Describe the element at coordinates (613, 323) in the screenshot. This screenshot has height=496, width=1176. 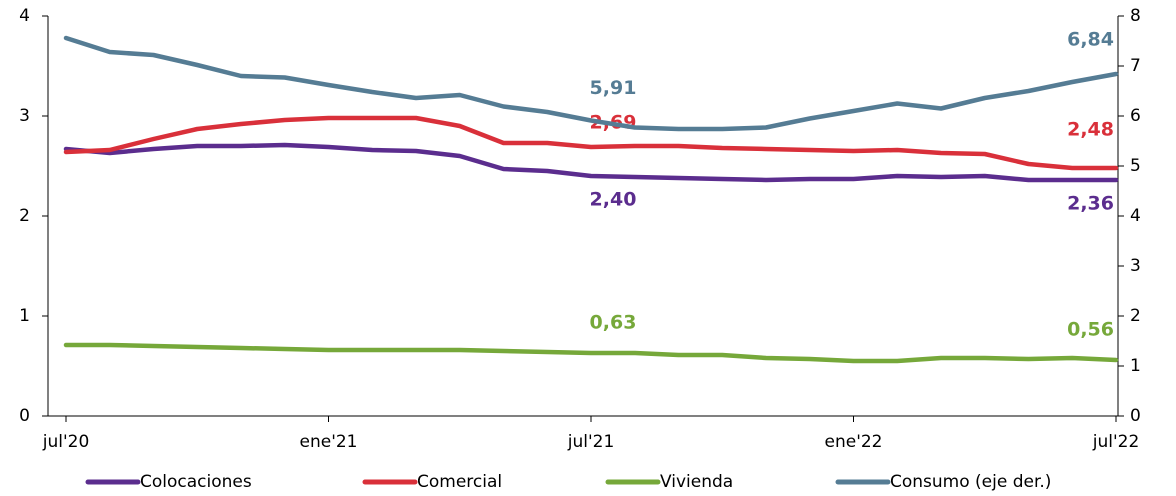
I see `value-label: 0,63` at that location.